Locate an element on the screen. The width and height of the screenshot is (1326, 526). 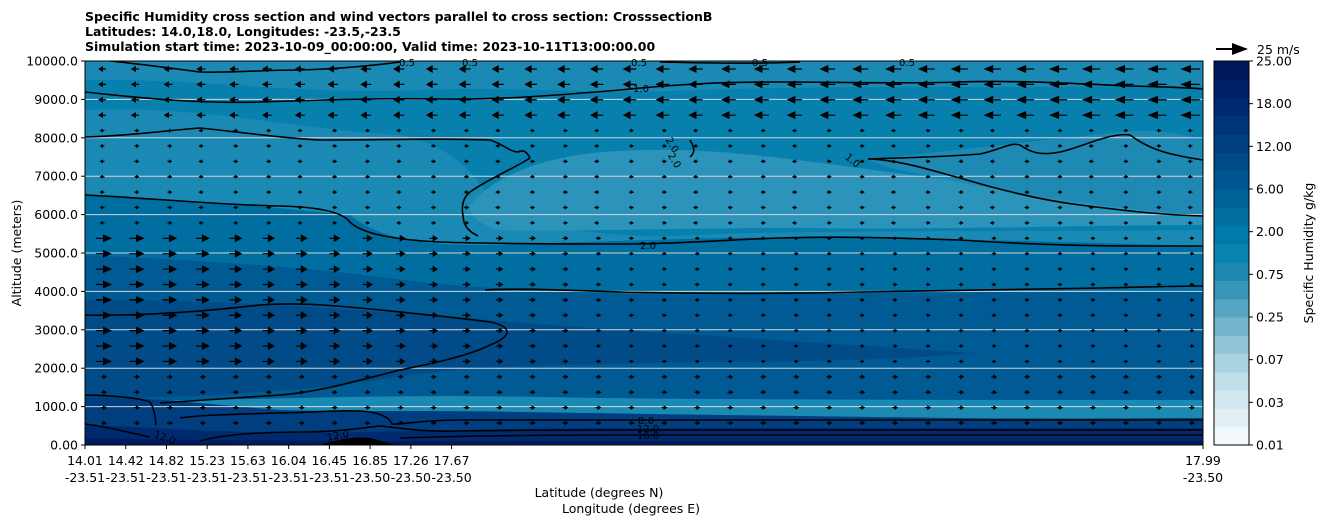
x-tick-label-latitude: 17.67 is located at coordinates (452, 460).